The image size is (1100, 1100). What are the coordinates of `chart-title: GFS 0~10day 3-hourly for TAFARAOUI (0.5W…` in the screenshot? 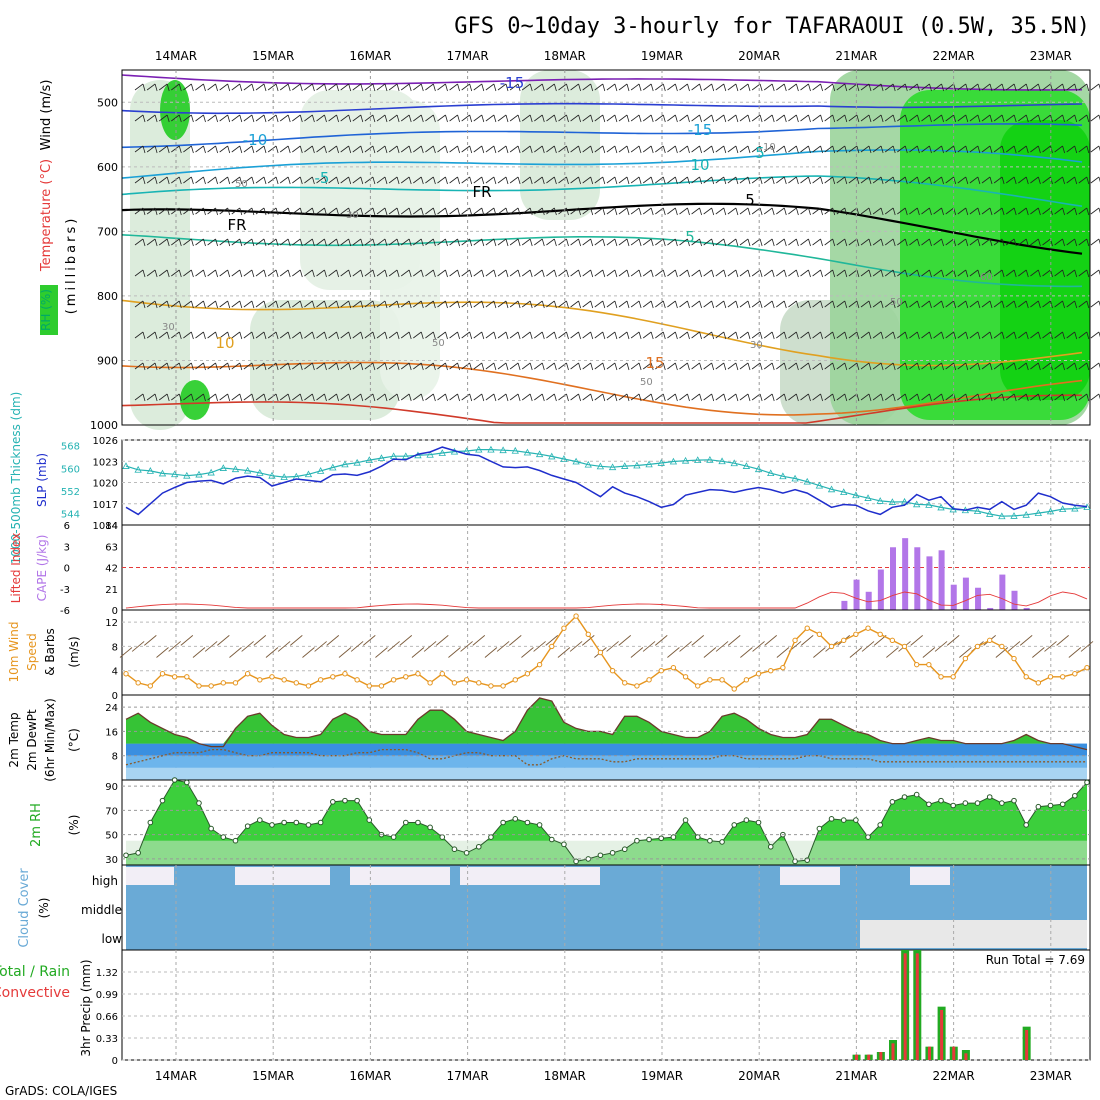 It's located at (772, 26).